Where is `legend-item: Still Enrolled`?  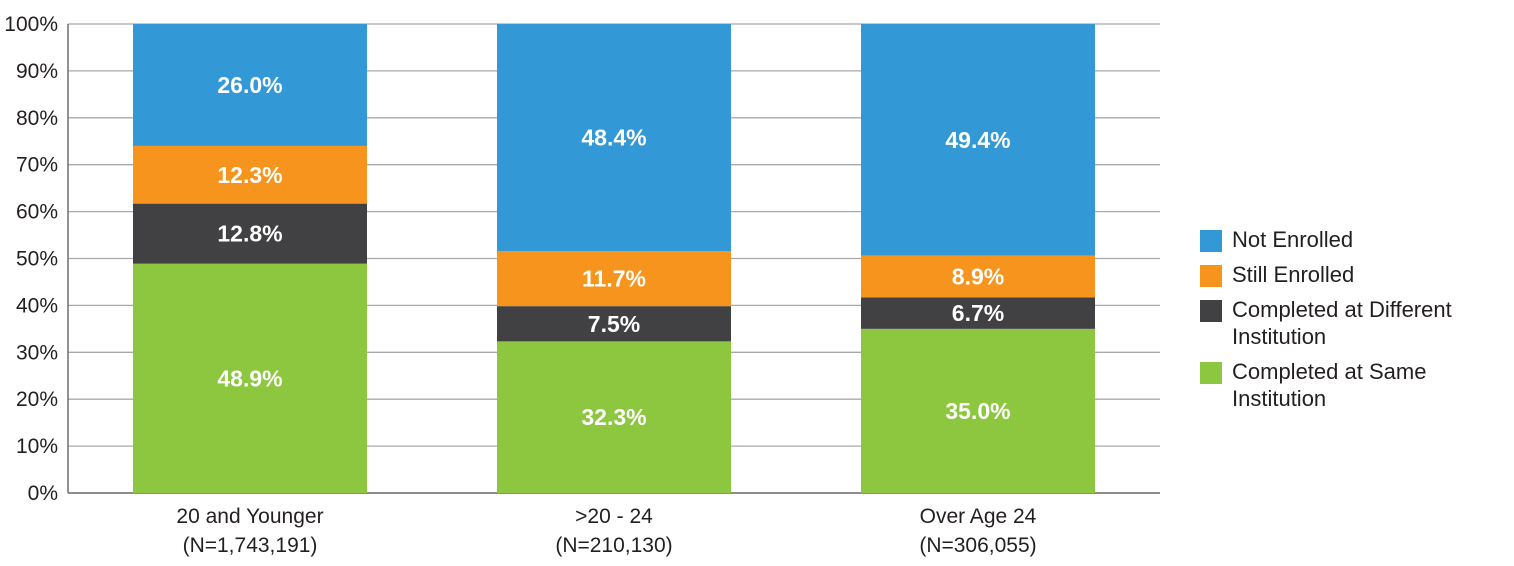
legend-item: Still Enrolled is located at coordinates (1355, 274).